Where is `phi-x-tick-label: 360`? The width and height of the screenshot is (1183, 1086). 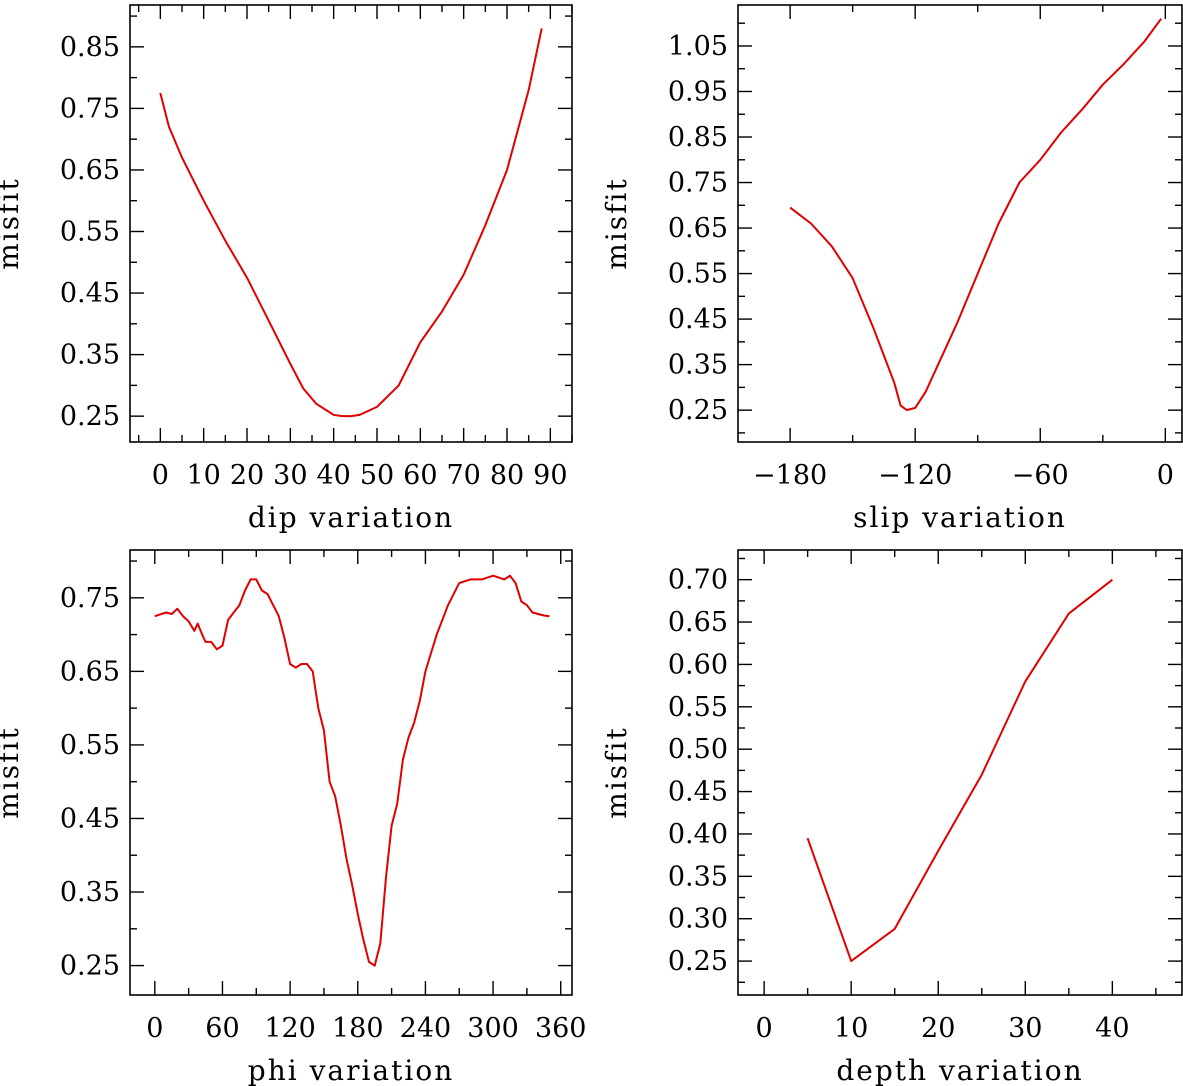
phi-x-tick-label: 360 is located at coordinates (561, 1028).